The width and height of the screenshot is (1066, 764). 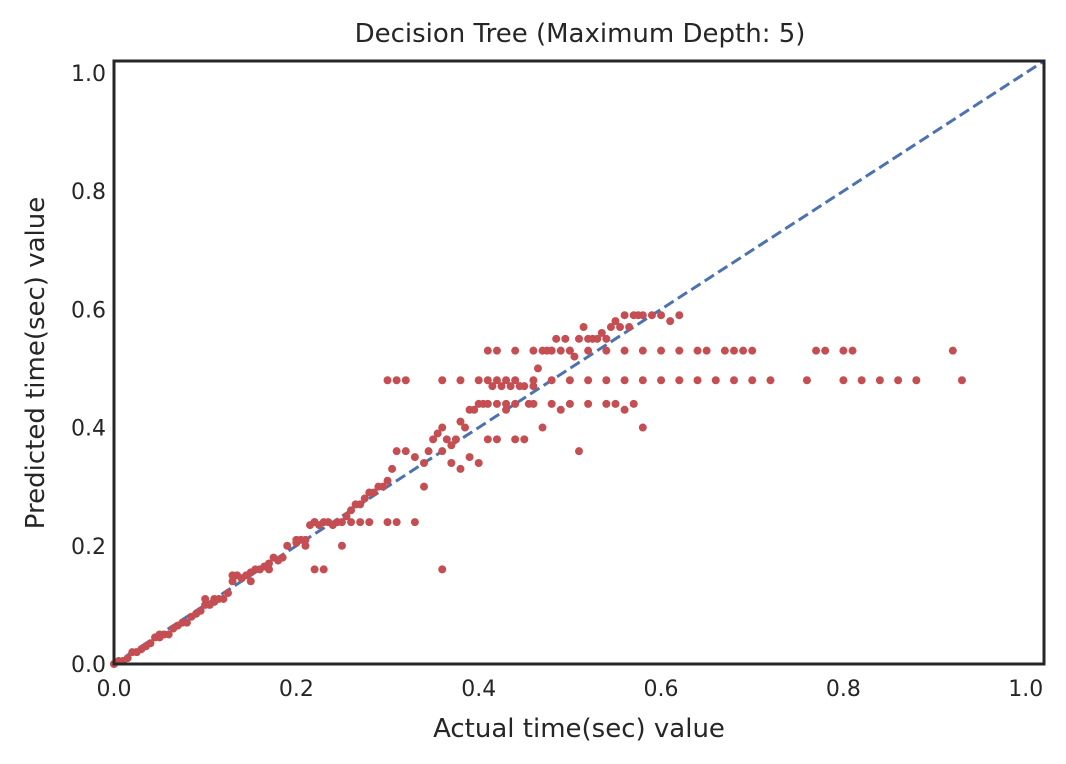 What do you see at coordinates (114, 689) in the screenshot?
I see `x-tick-label: 0.0` at bounding box center [114, 689].